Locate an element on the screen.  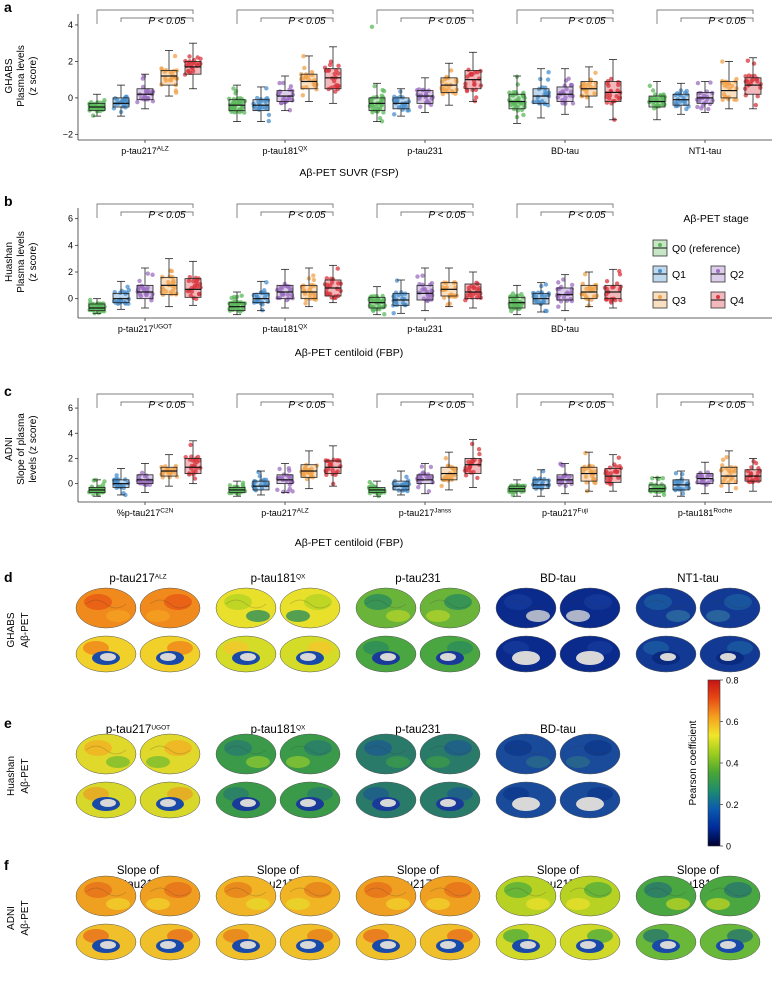
x-tick-label: p-tau181Roche is located at coordinates (705, 513).